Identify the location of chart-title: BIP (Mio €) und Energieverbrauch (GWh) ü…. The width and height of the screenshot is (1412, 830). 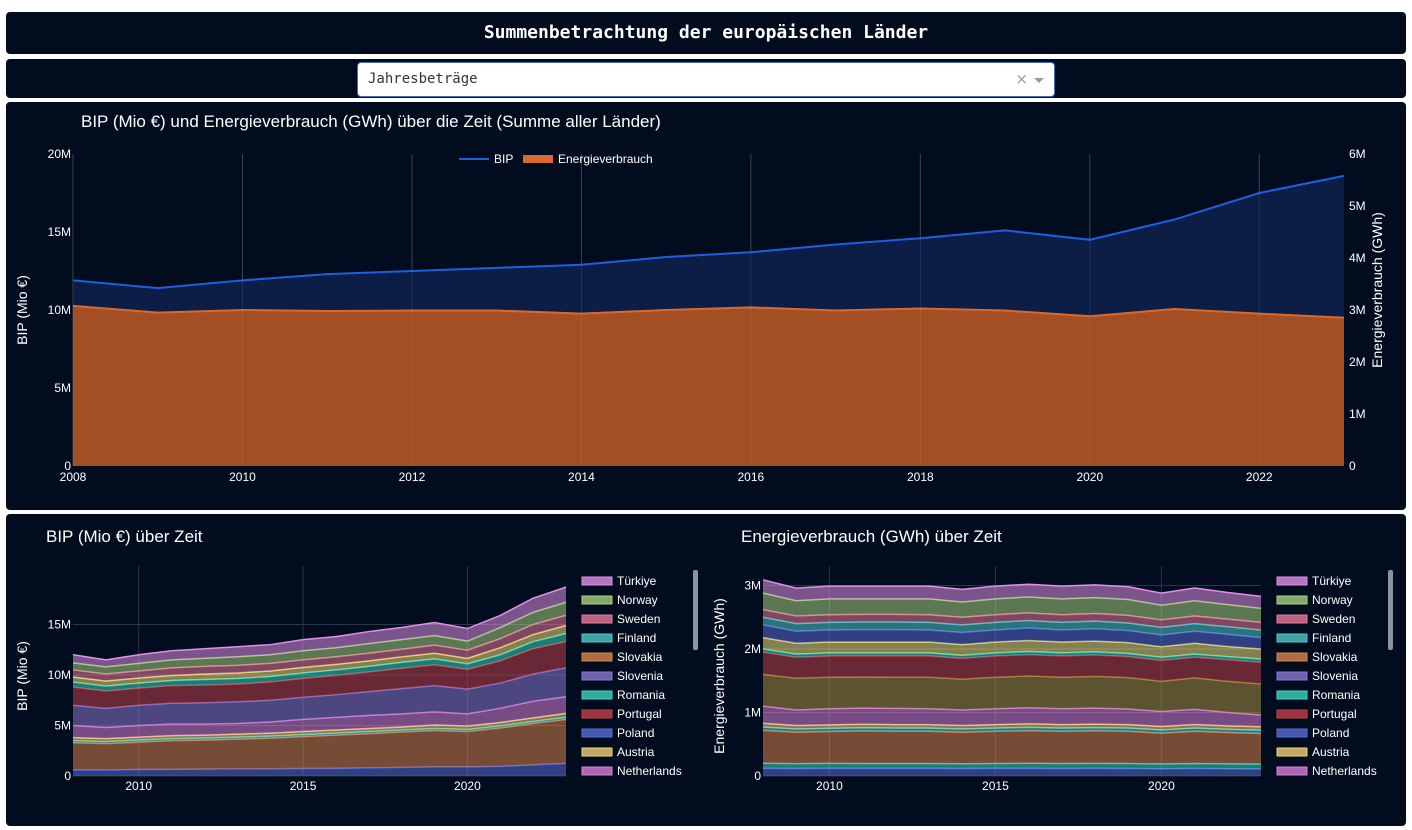
(371, 121).